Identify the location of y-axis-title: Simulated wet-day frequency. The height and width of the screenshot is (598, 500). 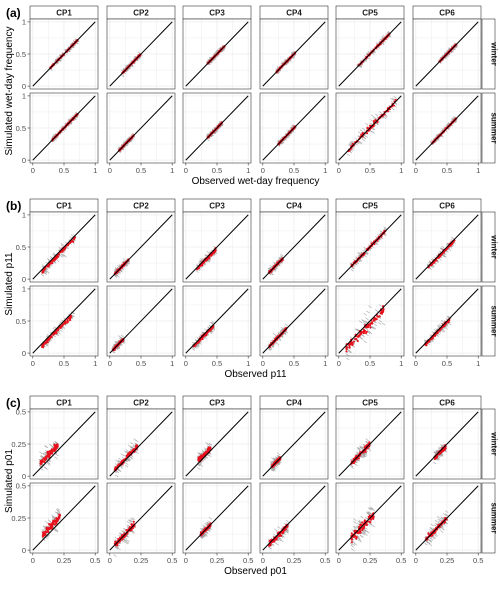
(9, 91).